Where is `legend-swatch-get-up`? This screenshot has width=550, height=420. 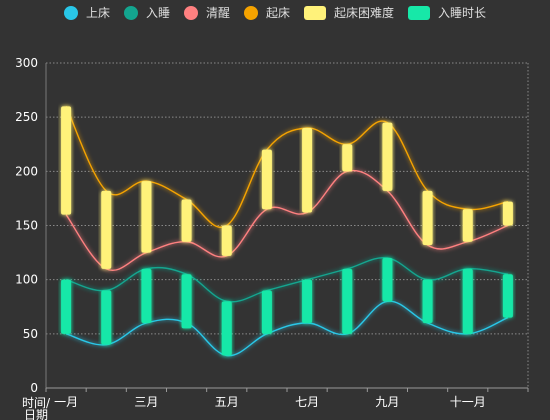
legend-swatch-get-up is located at coordinates (251, 12).